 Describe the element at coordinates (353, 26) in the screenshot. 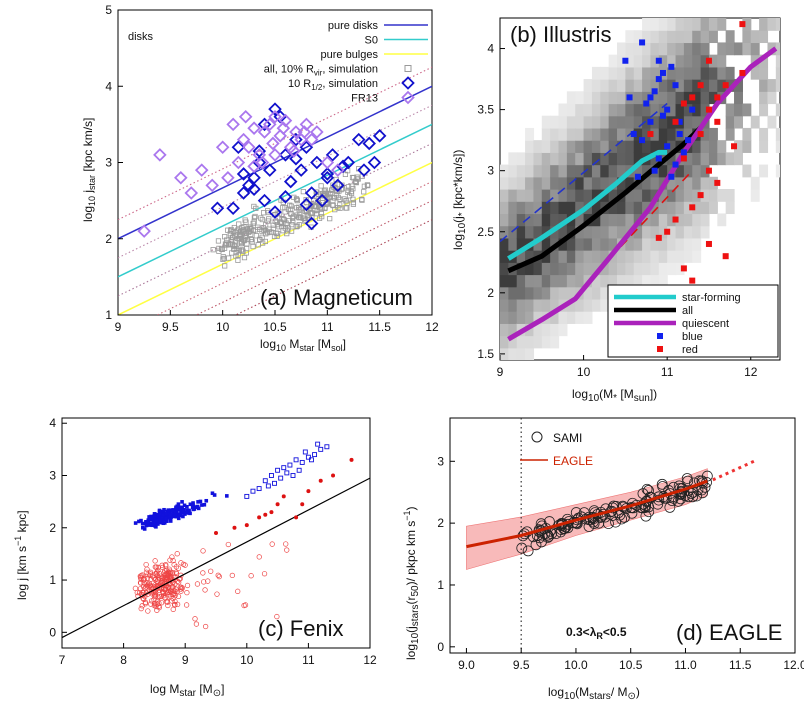

I see `panel-a-legend-label: pure disks` at that location.